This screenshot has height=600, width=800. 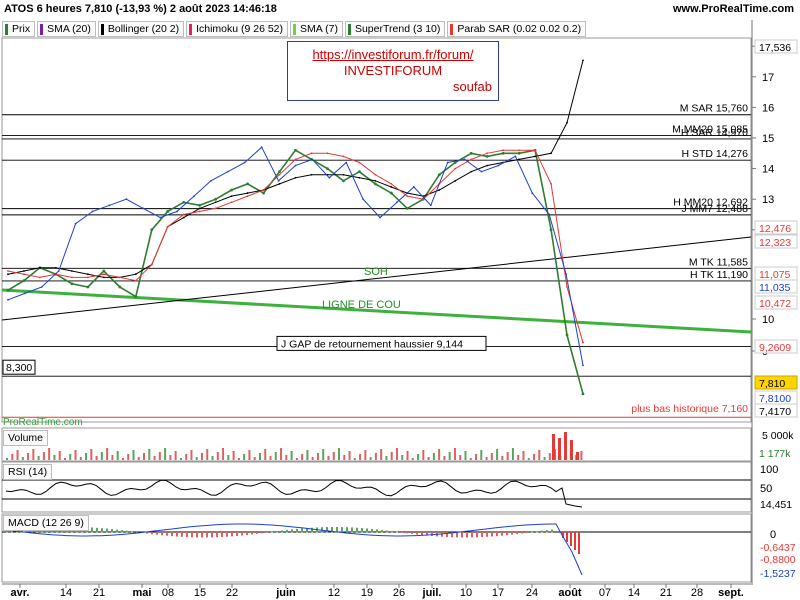 I want to click on price-tag: 12,476, so click(x=775, y=229).